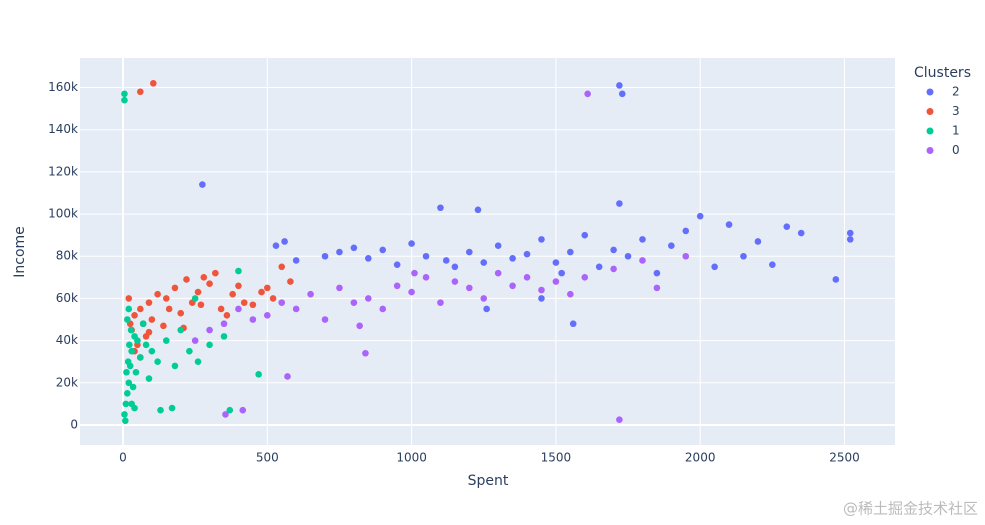  Describe the element at coordinates (67, 340) in the screenshot. I see `y-tick-label: 40k` at that location.